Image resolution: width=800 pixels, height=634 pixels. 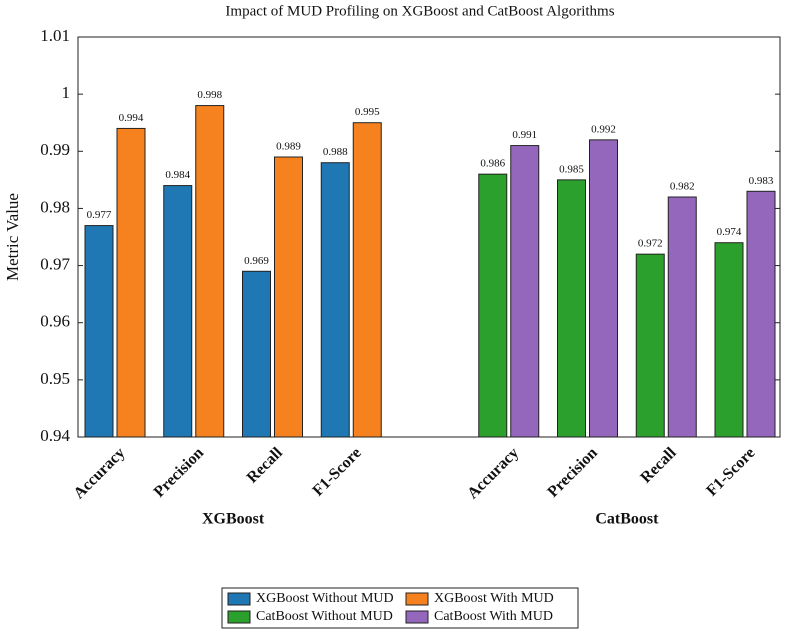 I want to click on value-label: 0.982, so click(x=682, y=187).